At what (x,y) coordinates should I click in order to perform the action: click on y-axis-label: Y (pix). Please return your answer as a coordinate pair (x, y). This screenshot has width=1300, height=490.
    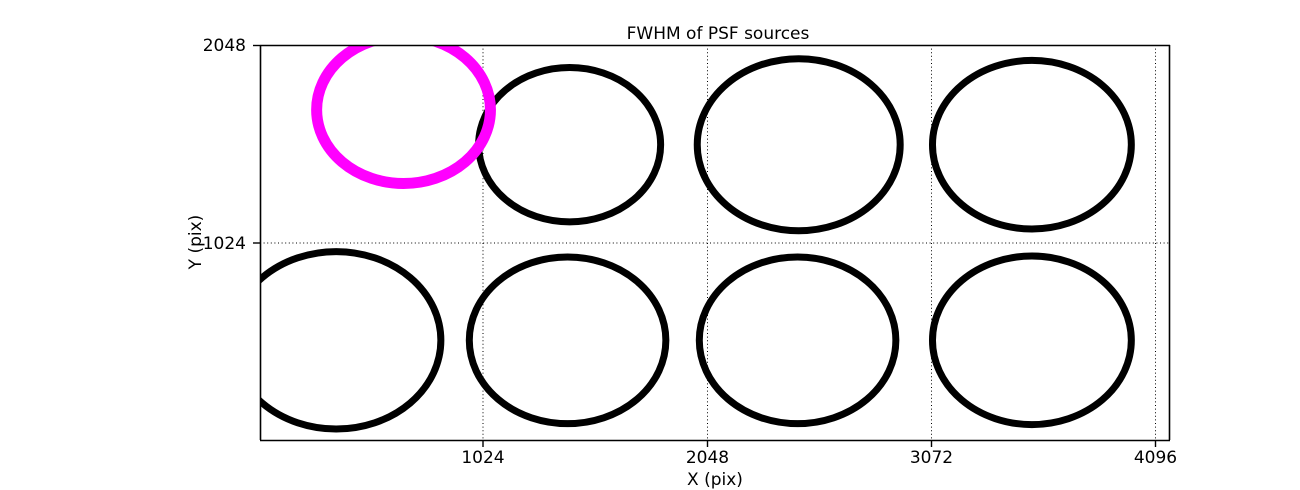
    Looking at the image, I should click on (196, 243).